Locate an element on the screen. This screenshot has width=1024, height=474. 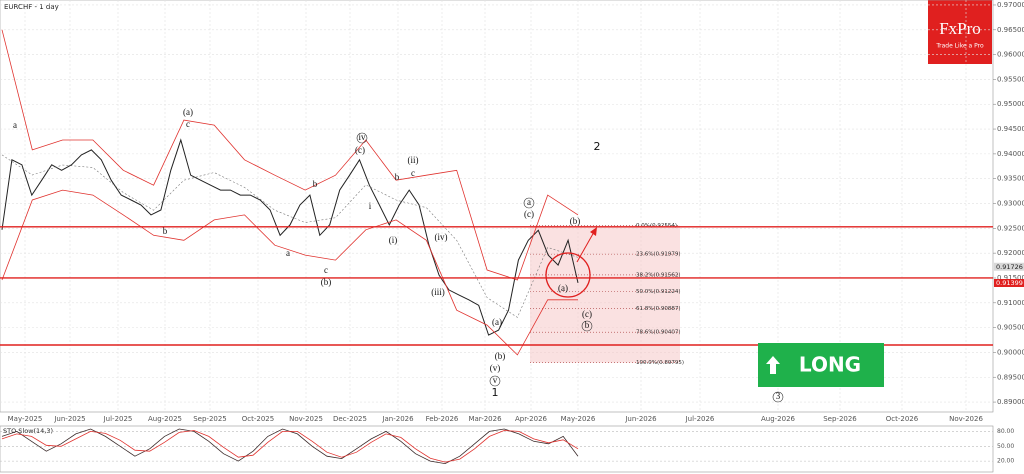
oscillator-title: STO Slow(14,3) is located at coordinates (28, 431).